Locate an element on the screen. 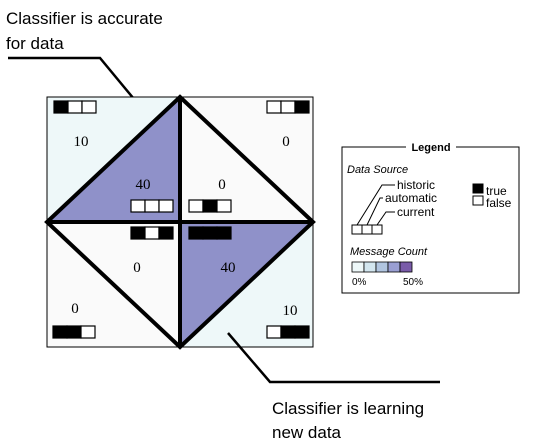  pattern-upper-right-inner is located at coordinates (210, 206).